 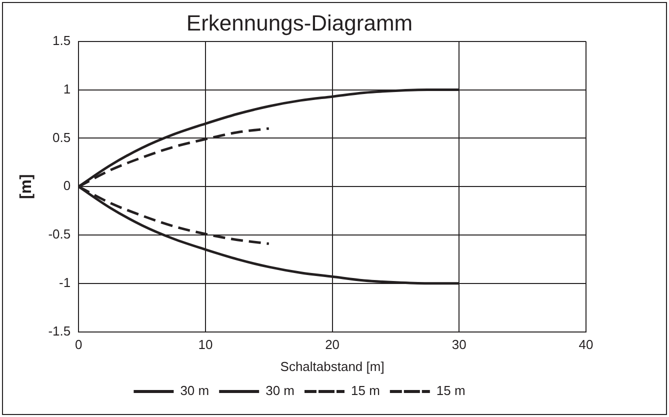 What do you see at coordinates (27, 187) in the screenshot?
I see `y-axis-title: [m]` at bounding box center [27, 187].